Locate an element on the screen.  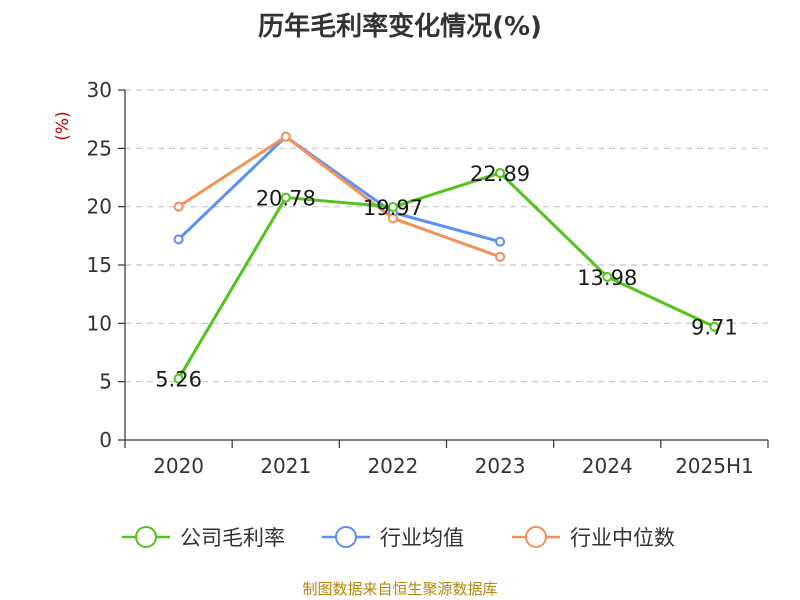
legend-item: 行业中位数 is located at coordinates (593, 538).